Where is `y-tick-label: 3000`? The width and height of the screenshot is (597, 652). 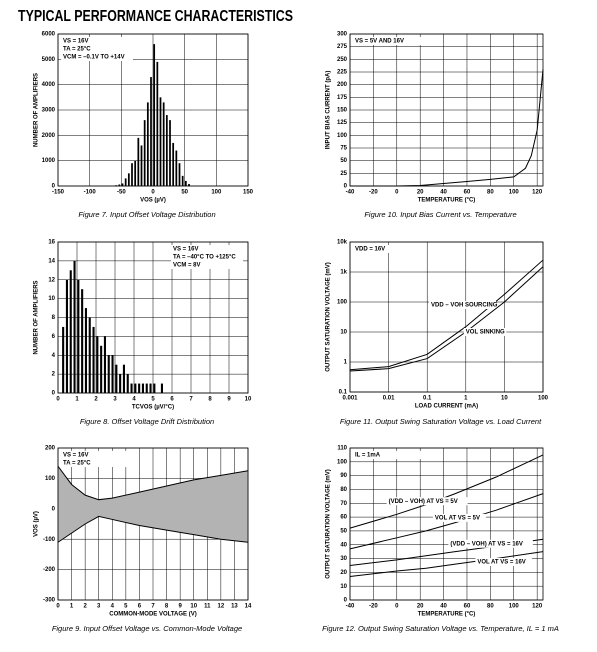
y-tick-label: 3000 is located at coordinates (49, 111).